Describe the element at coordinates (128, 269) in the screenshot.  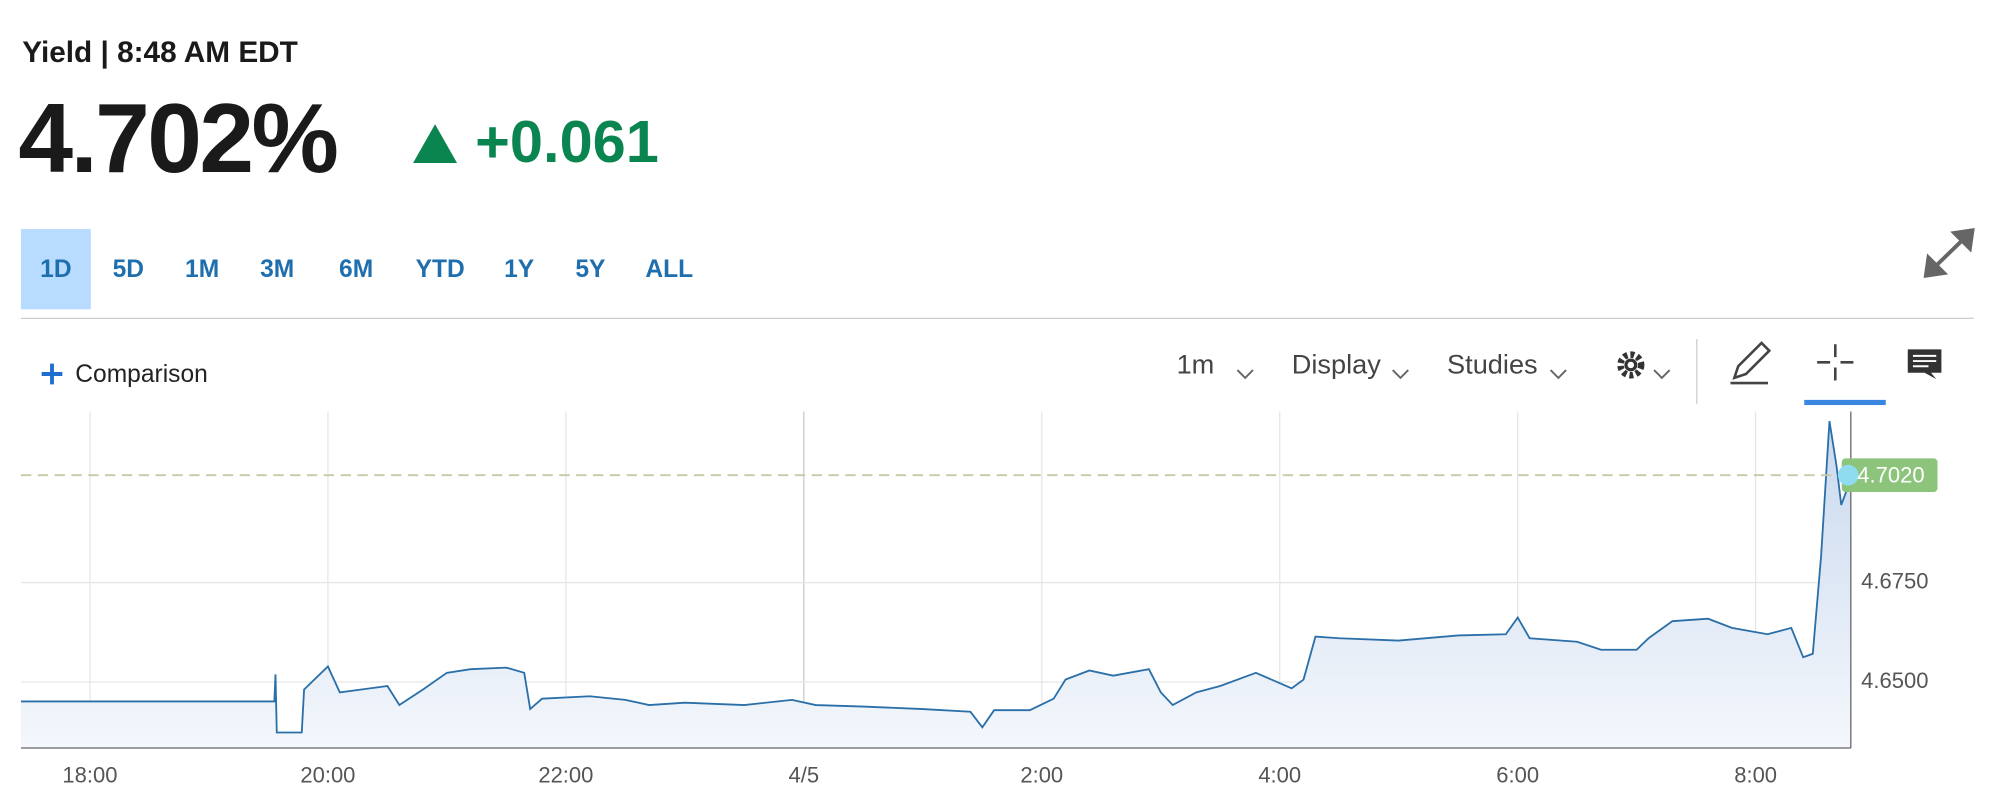
I see `range-button: 5D` at that location.